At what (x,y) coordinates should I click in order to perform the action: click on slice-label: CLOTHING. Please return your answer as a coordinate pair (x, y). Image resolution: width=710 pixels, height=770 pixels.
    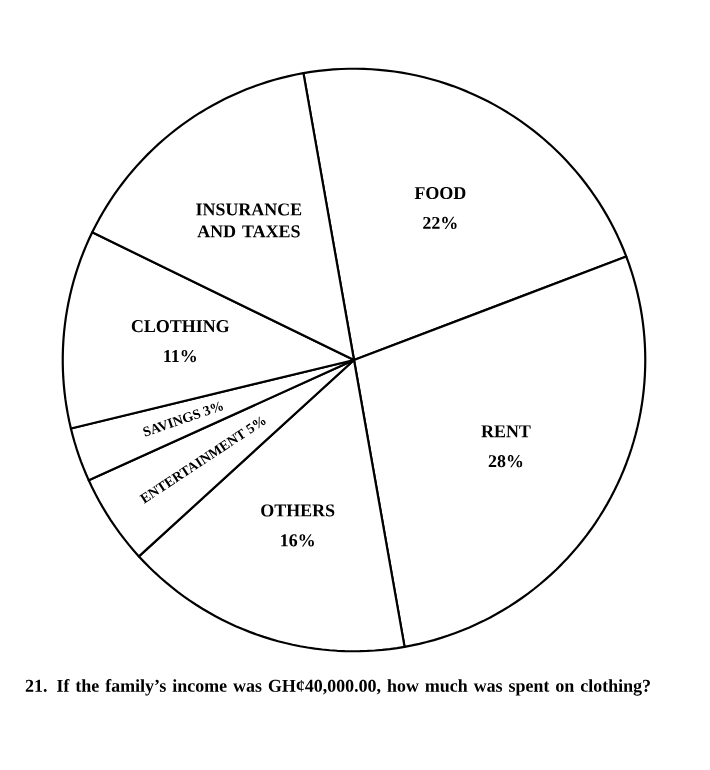
    Looking at the image, I should click on (180, 326).